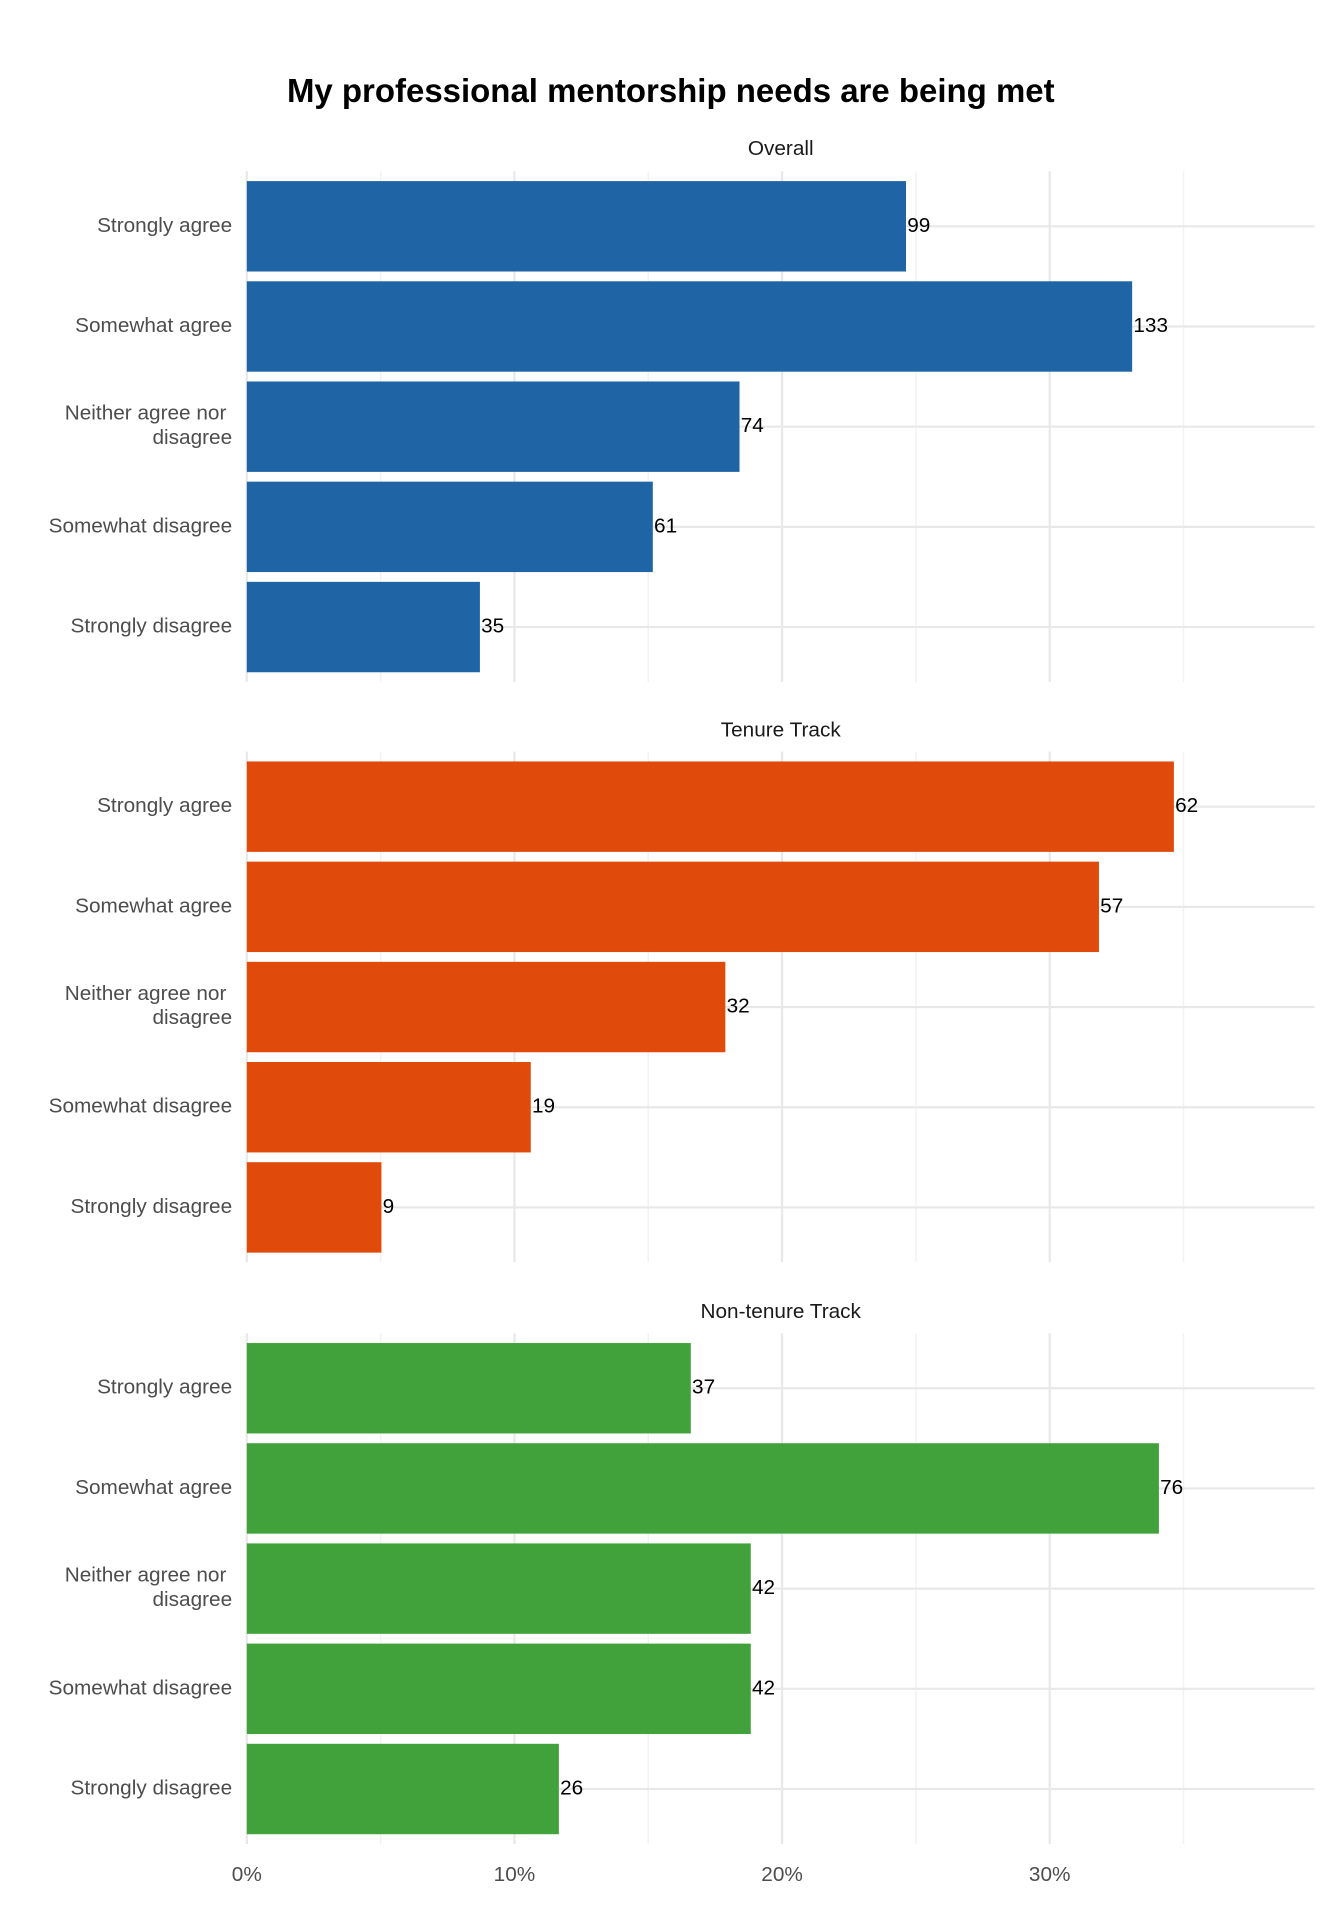  What do you see at coordinates (389, 1206) in the screenshot?
I see `data-label: 9` at bounding box center [389, 1206].